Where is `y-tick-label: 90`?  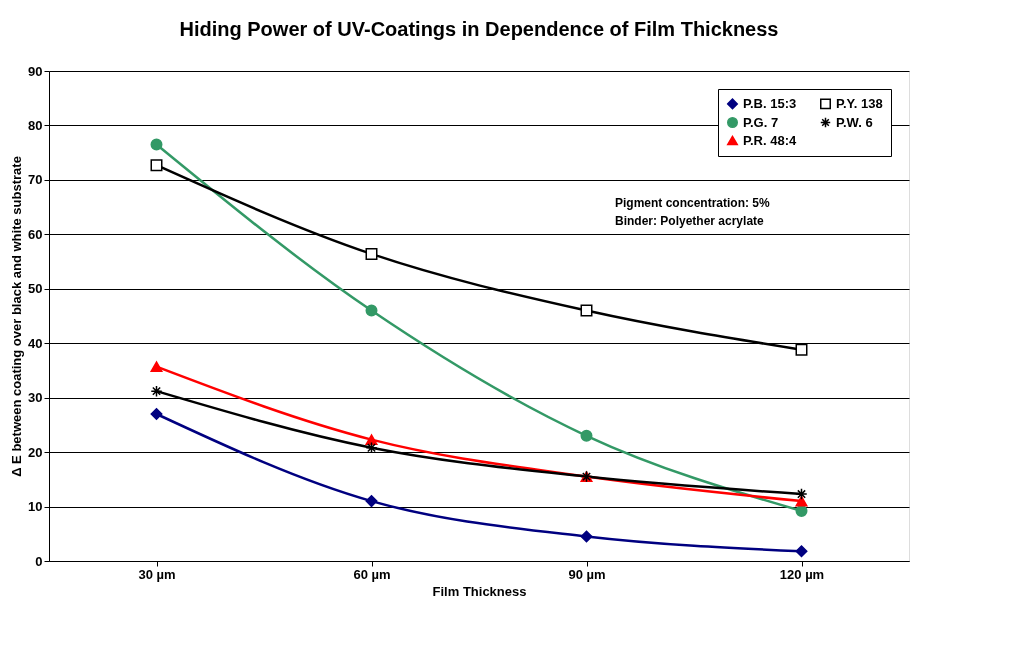
y-tick-label: 90 is located at coordinates (35, 71).